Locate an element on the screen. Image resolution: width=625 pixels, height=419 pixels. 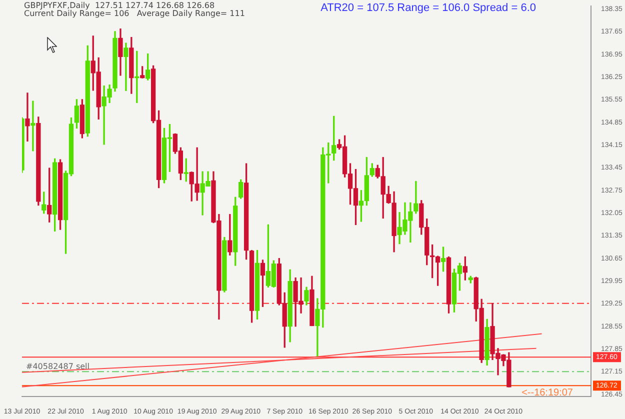
ref-line-label: #40582487 sell is located at coordinates (58, 366).